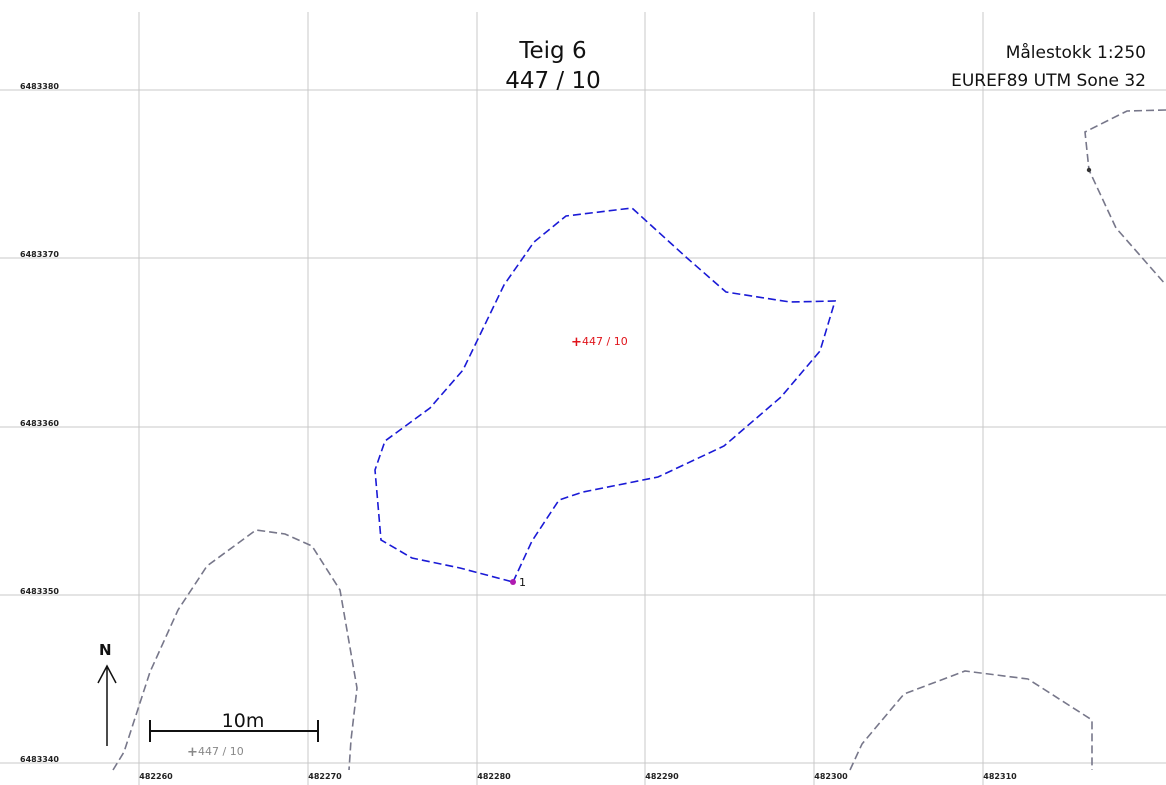 The width and height of the screenshot is (1166, 785). I want to click on map-crs-text: EUREF89 UTM Sone 32, so click(1048, 81).